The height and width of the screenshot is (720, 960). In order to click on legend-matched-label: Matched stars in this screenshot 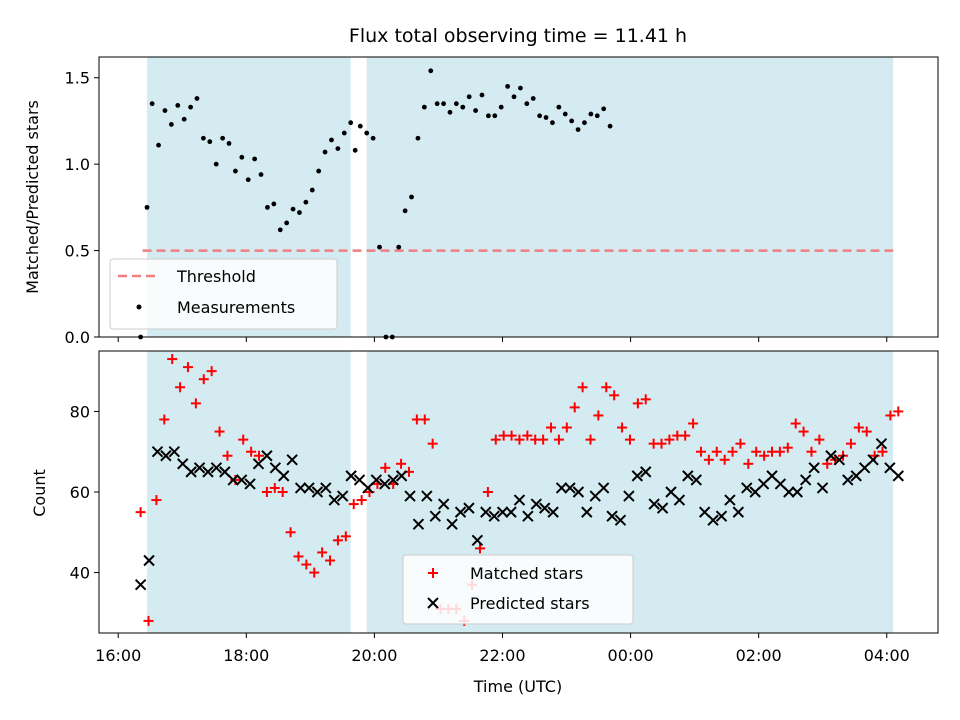, I will do `click(526, 573)`.